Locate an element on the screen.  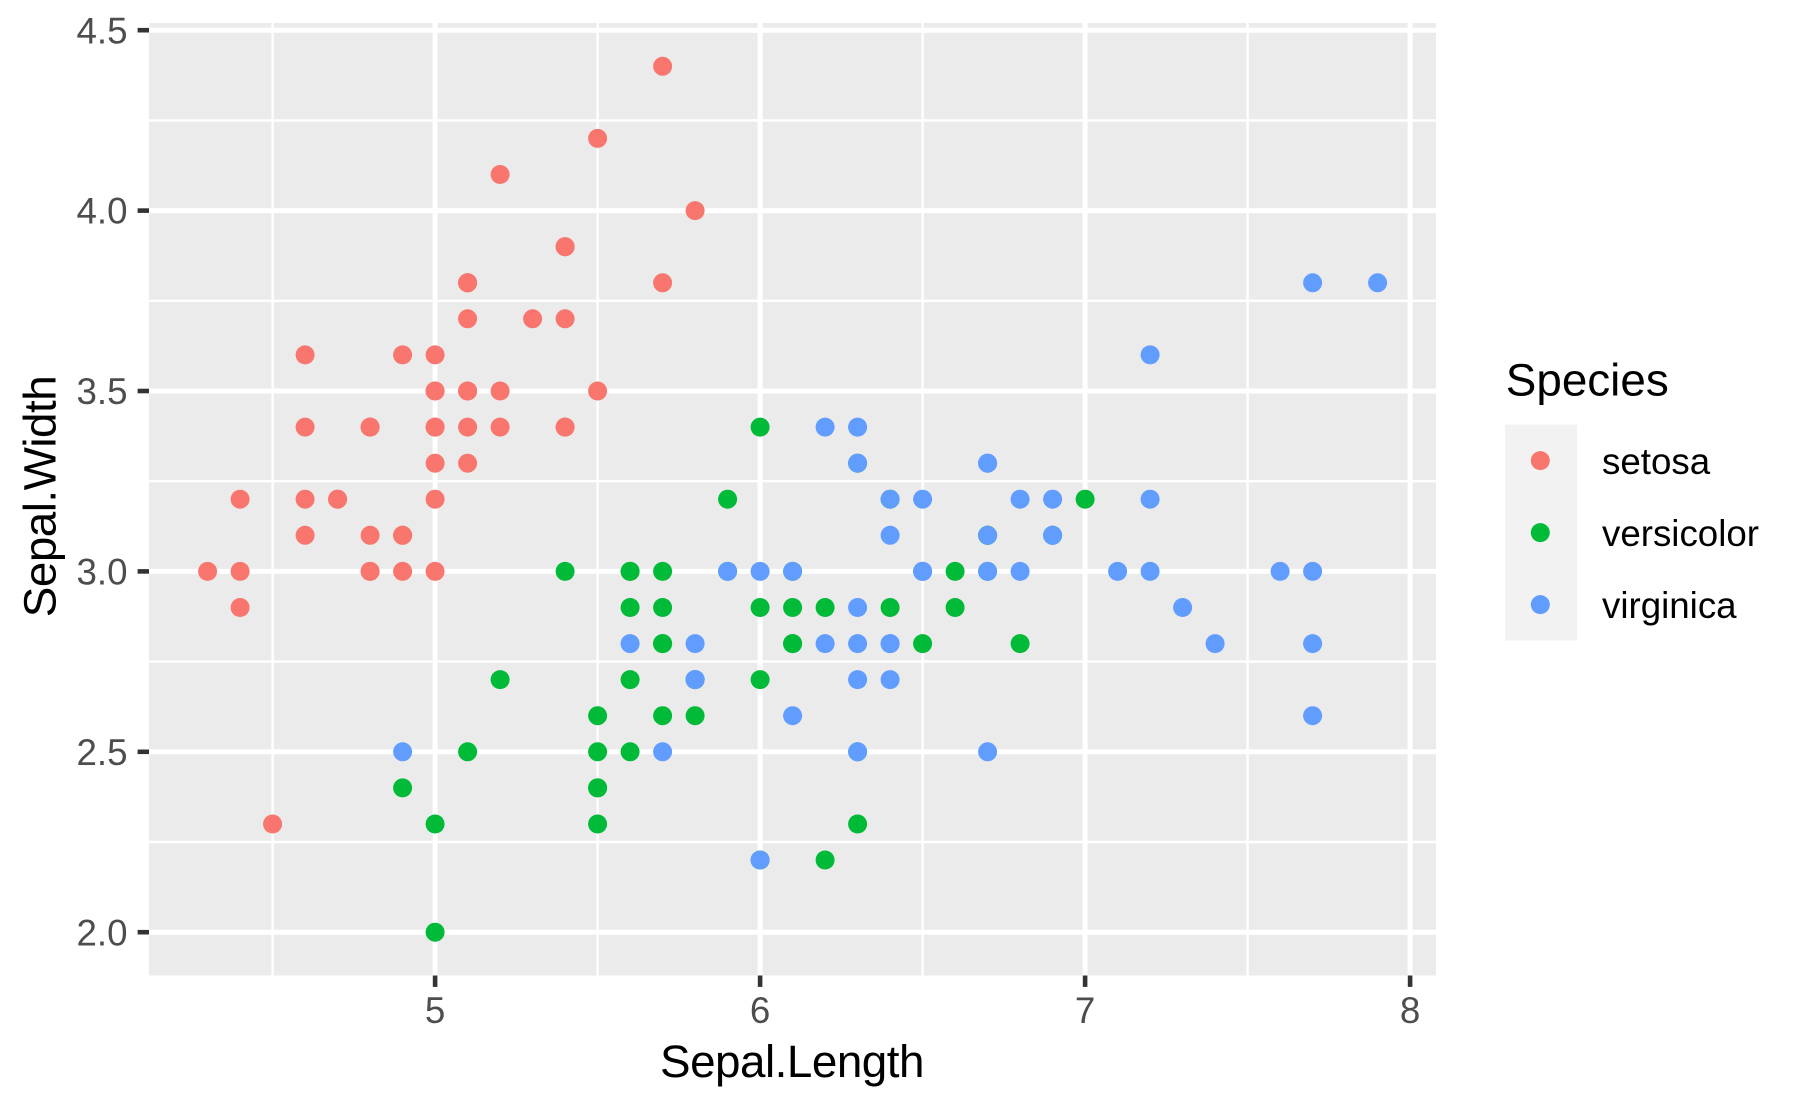
svg-text: 8 is located at coordinates (1410, 1010).